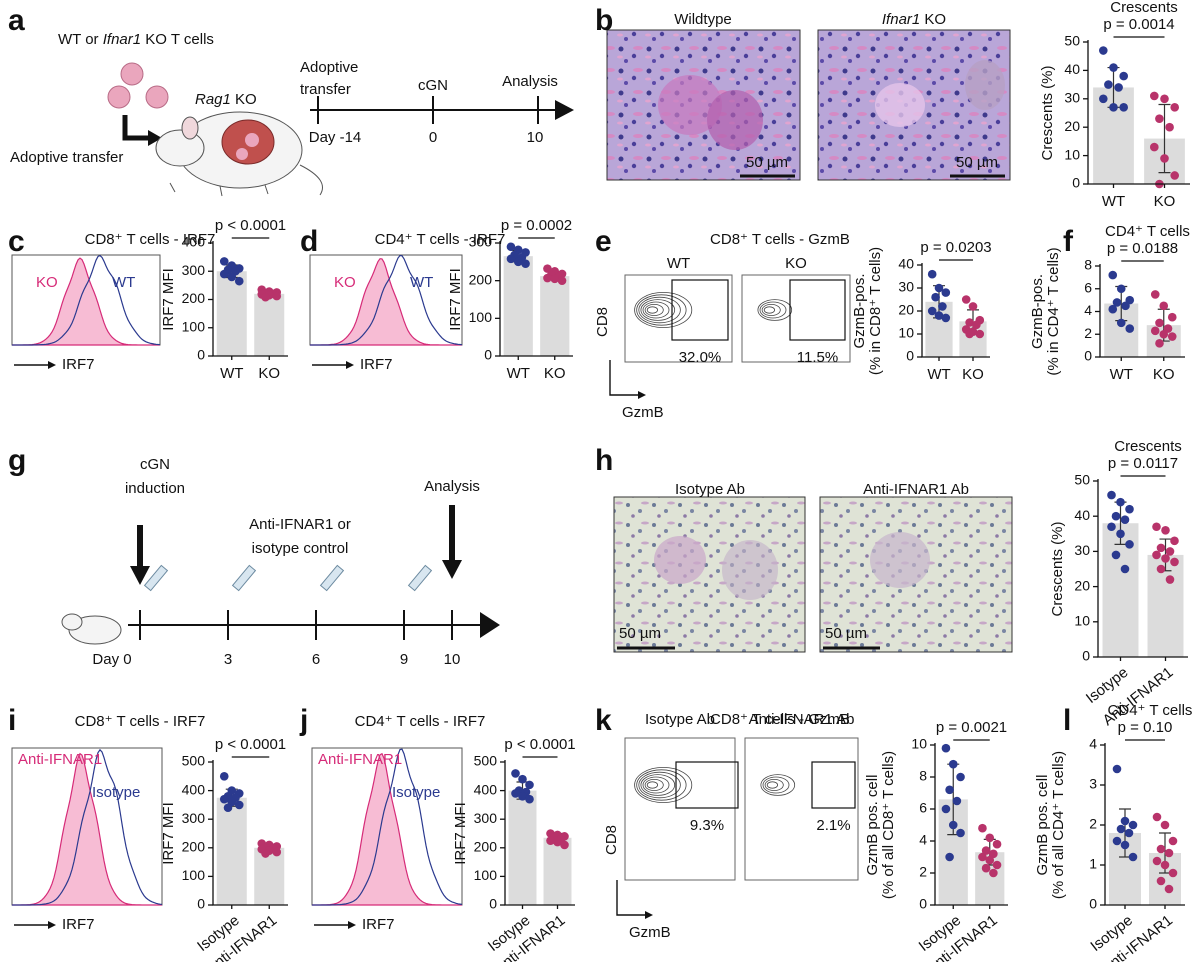 The height and width of the screenshot is (962, 1200). What do you see at coordinates (919, 744) in the screenshot?
I see `y-tick-label: 10` at bounding box center [919, 744].